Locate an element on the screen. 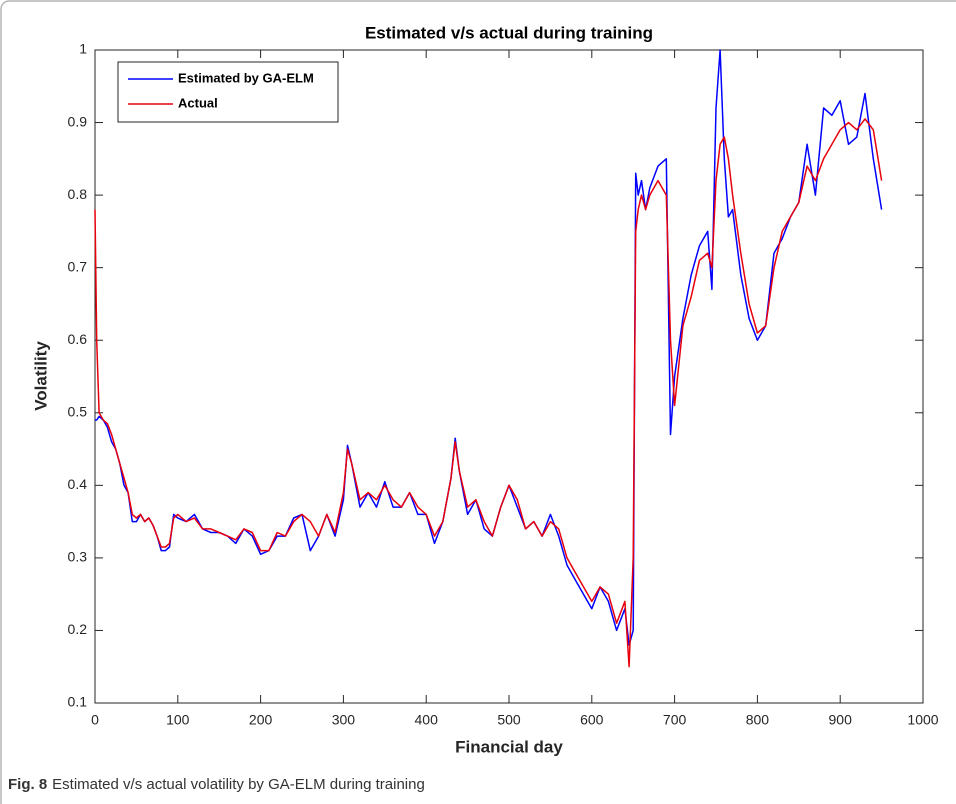  x-tick-label: 100 is located at coordinates (178, 720).